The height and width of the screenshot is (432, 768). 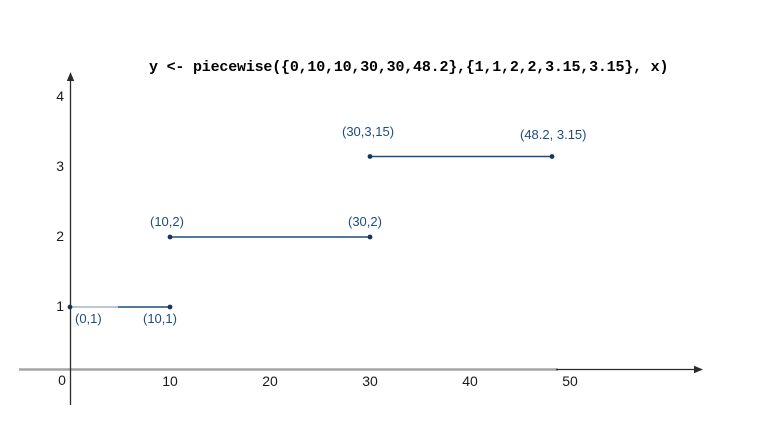 I want to click on x-axis-arrow-icon, so click(x=698, y=369).